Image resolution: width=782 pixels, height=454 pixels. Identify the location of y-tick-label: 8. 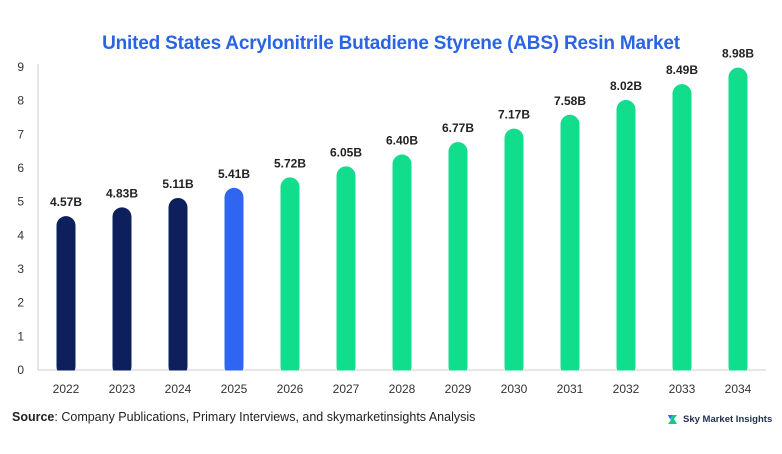
(20, 101).